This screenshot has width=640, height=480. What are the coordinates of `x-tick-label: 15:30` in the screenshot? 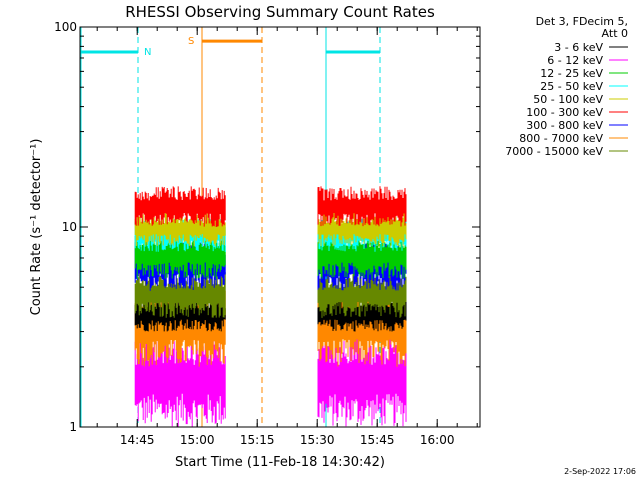 It's located at (317, 440).